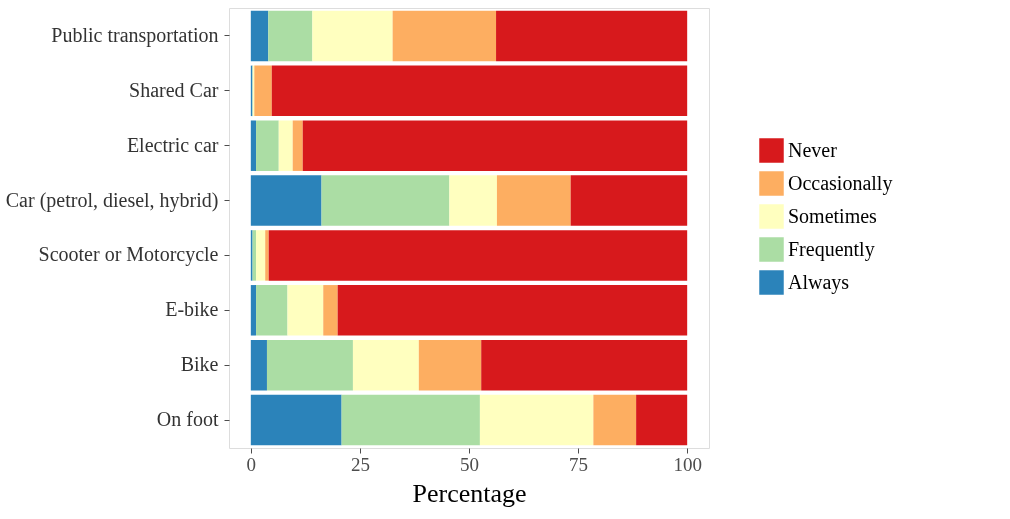 The width and height of the screenshot is (1010, 519). What do you see at coordinates (112, 200) in the screenshot?
I see `y-tick-label: Car (petrol, diesel, hybrid)` at bounding box center [112, 200].